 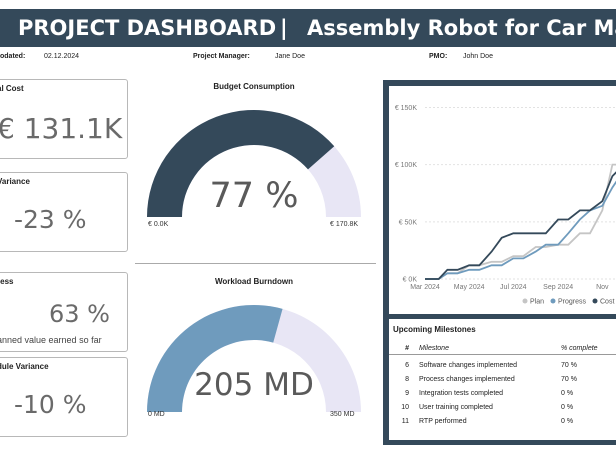 I want to click on cost-variance-value: -23 %, so click(x=50, y=219).